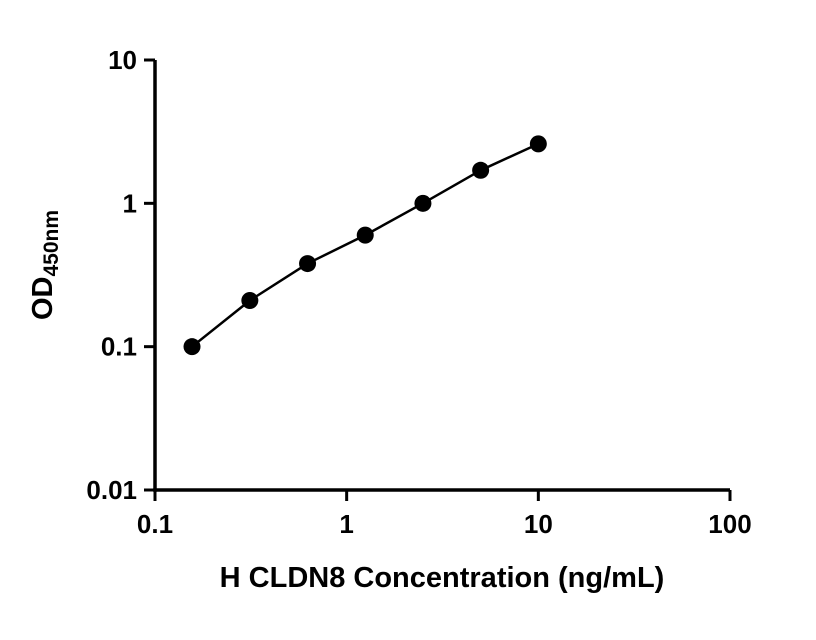  What do you see at coordinates (442, 578) in the screenshot?
I see `x-axis-title: H CLDN8 Concentration (ng/mL)` at bounding box center [442, 578].